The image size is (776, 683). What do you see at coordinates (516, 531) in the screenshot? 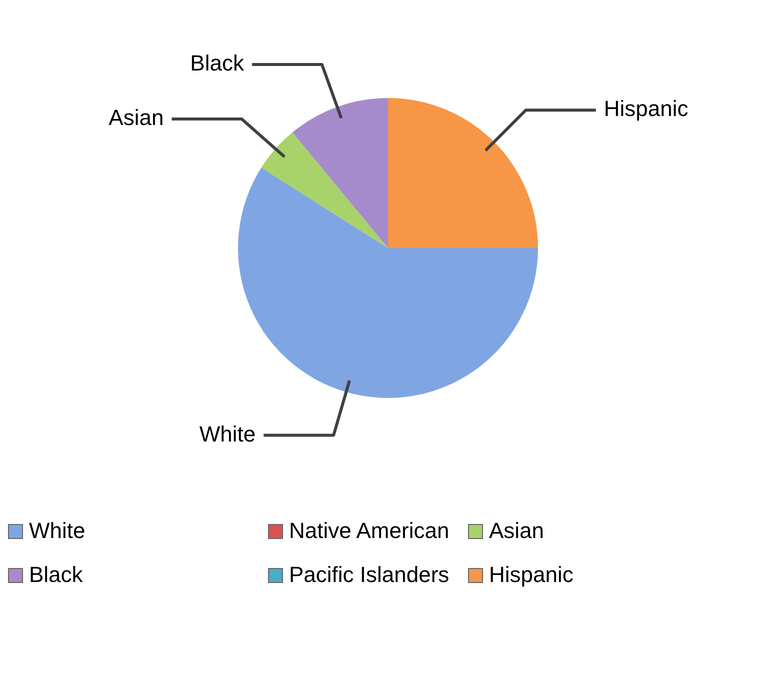
I see `legend-label: Asian` at bounding box center [516, 531].